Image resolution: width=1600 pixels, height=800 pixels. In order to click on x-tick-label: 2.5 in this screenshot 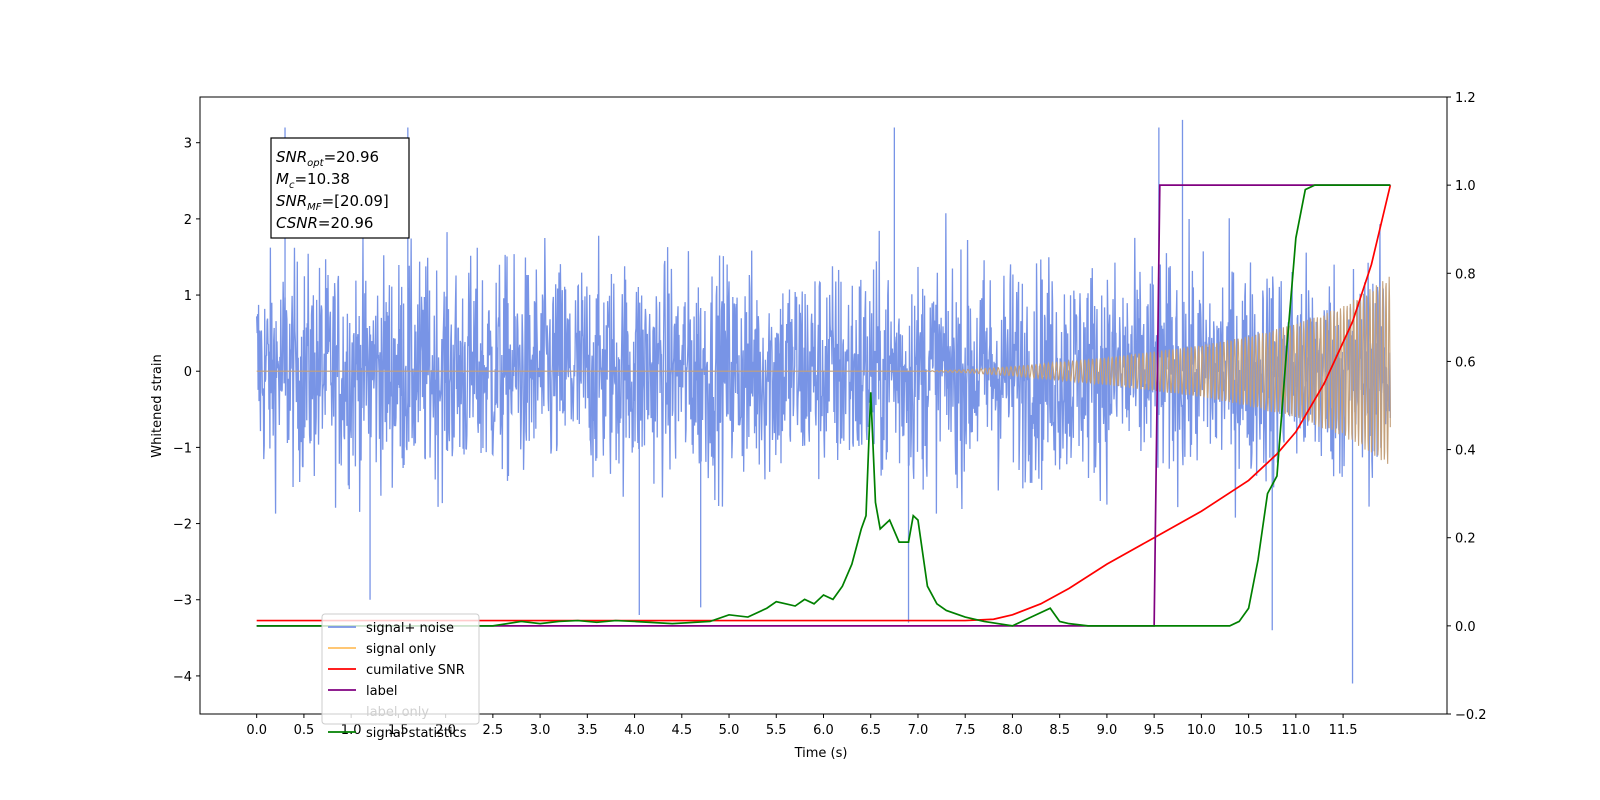, I will do `click(493, 730)`.